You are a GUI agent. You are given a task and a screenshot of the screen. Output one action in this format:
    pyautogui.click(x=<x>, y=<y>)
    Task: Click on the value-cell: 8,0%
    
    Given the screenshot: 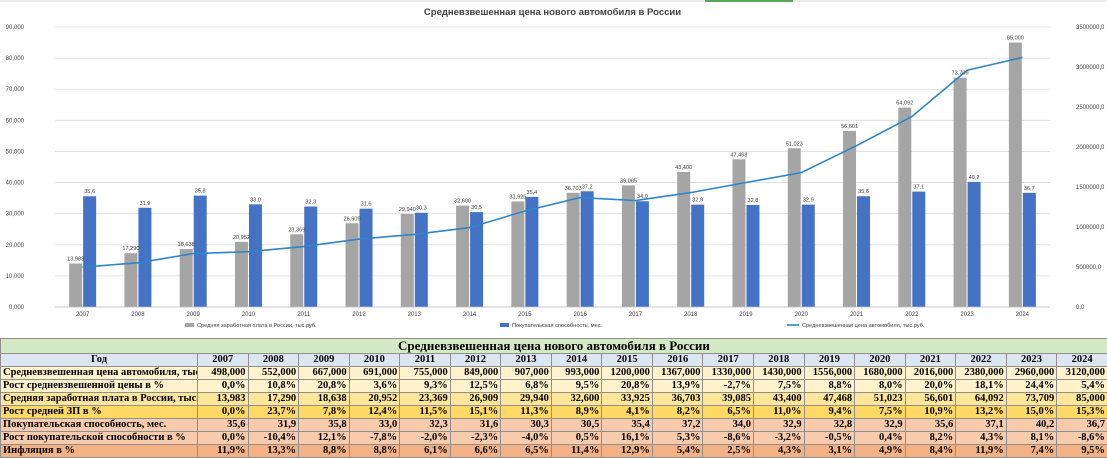 What is the action you would take?
    pyautogui.click(x=880, y=386)
    